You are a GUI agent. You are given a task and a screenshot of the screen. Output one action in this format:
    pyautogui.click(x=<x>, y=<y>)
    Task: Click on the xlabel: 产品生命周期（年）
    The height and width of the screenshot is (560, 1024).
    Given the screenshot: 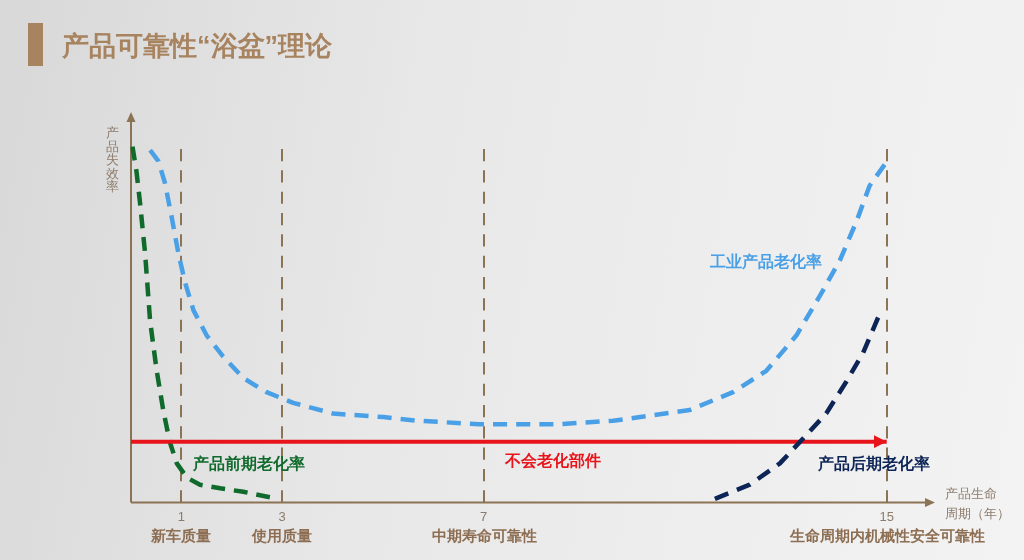 What is the action you would take?
    pyautogui.click(x=977, y=503)
    